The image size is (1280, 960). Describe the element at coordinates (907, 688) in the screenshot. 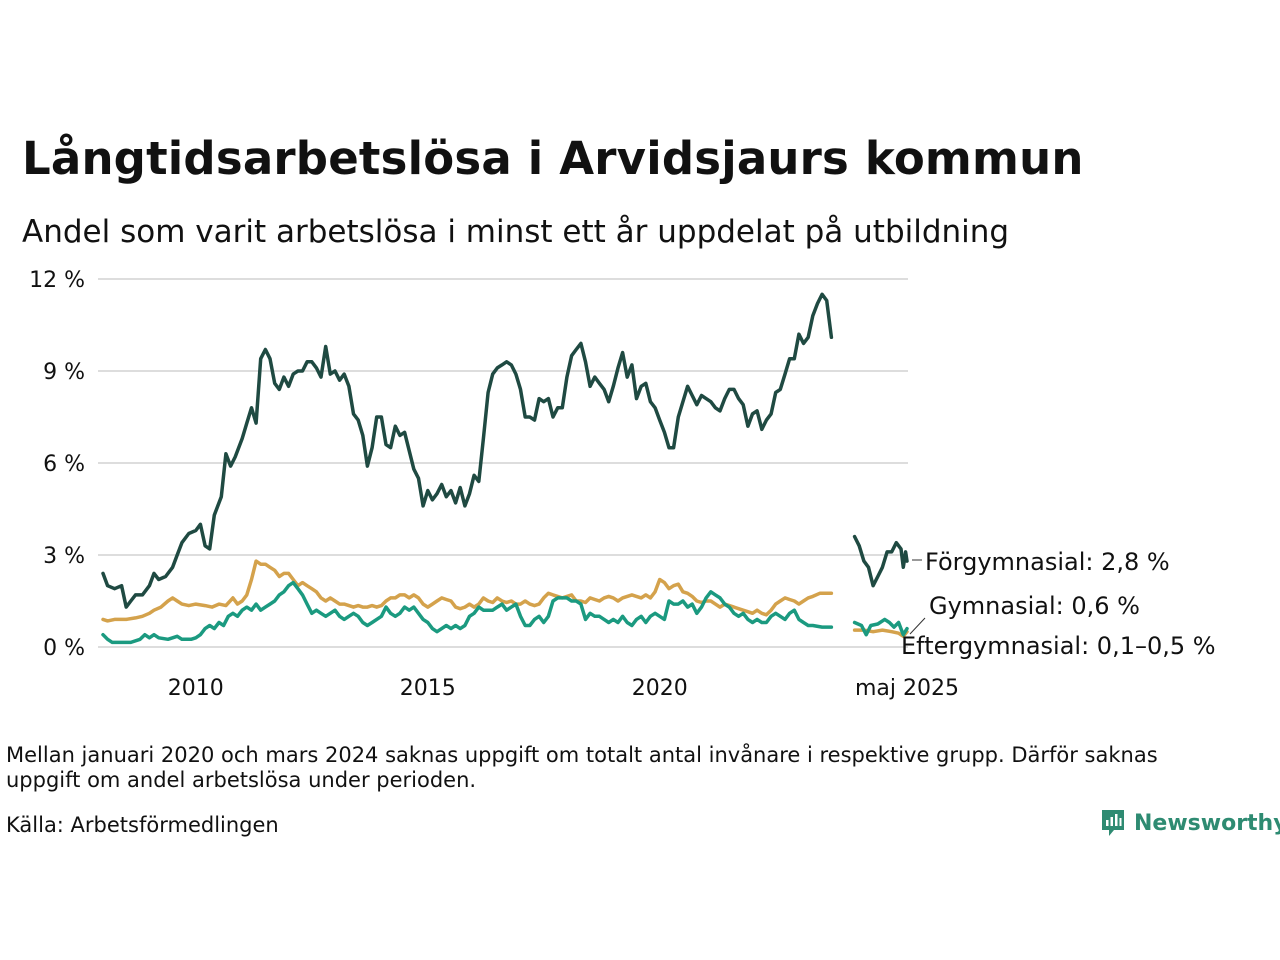

I see `x-tick-label: maj 2025` at that location.